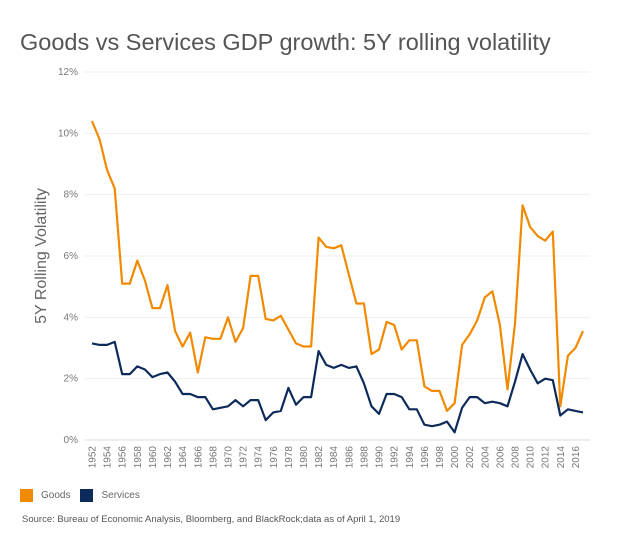 The image size is (620, 539). I want to click on x-tick-label: 1952, so click(93, 457).